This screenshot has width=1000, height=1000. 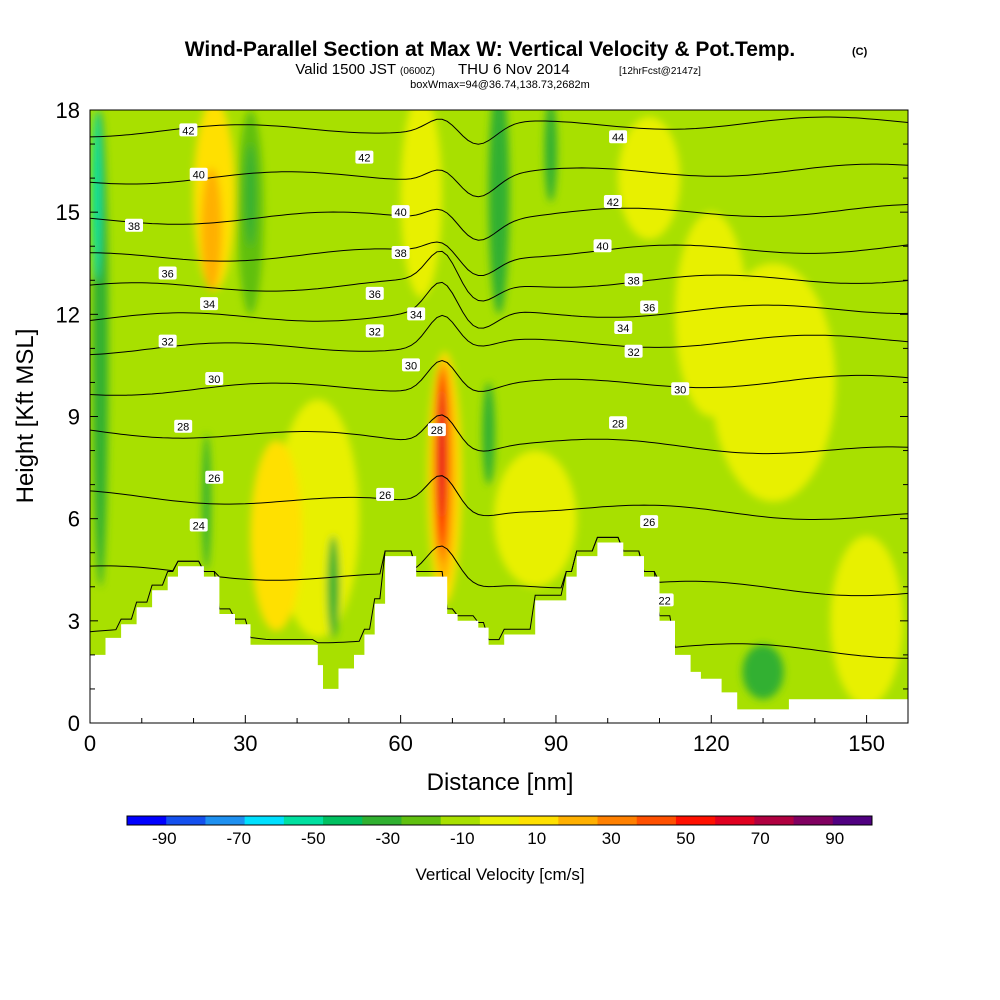 What do you see at coordinates (245, 743) in the screenshot?
I see `x-tick-label: 30` at bounding box center [245, 743].